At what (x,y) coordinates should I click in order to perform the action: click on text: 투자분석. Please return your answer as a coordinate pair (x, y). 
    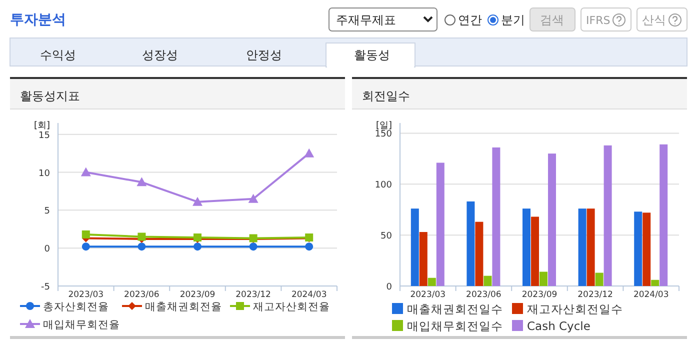
    Looking at the image, I should click on (38, 20).